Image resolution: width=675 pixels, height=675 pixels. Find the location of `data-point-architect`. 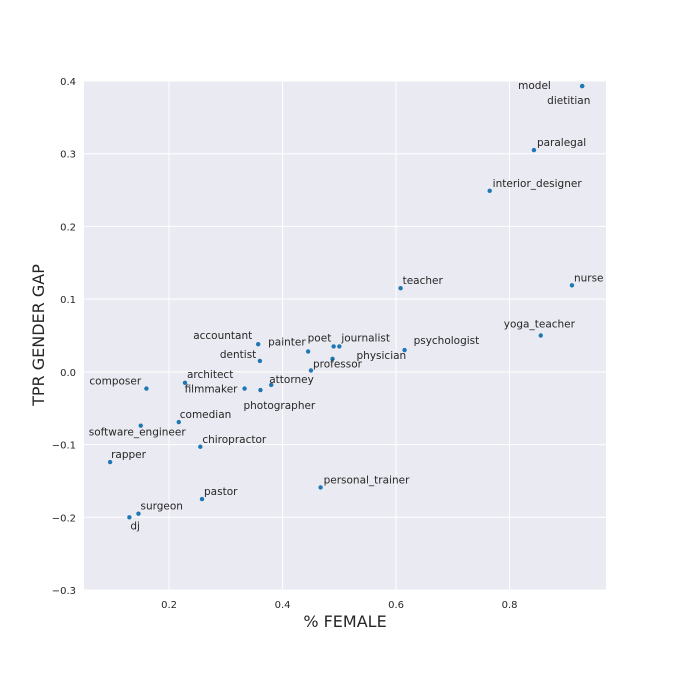

data-point-architect is located at coordinates (185, 382).